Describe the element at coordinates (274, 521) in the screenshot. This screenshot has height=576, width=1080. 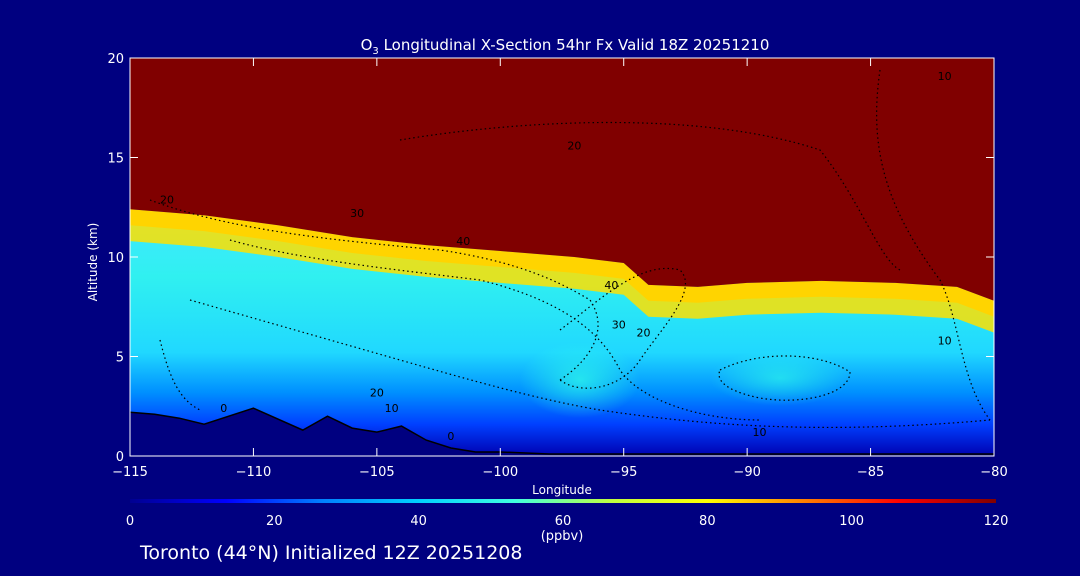
I see `colorbar-tick-label: 20` at that location.